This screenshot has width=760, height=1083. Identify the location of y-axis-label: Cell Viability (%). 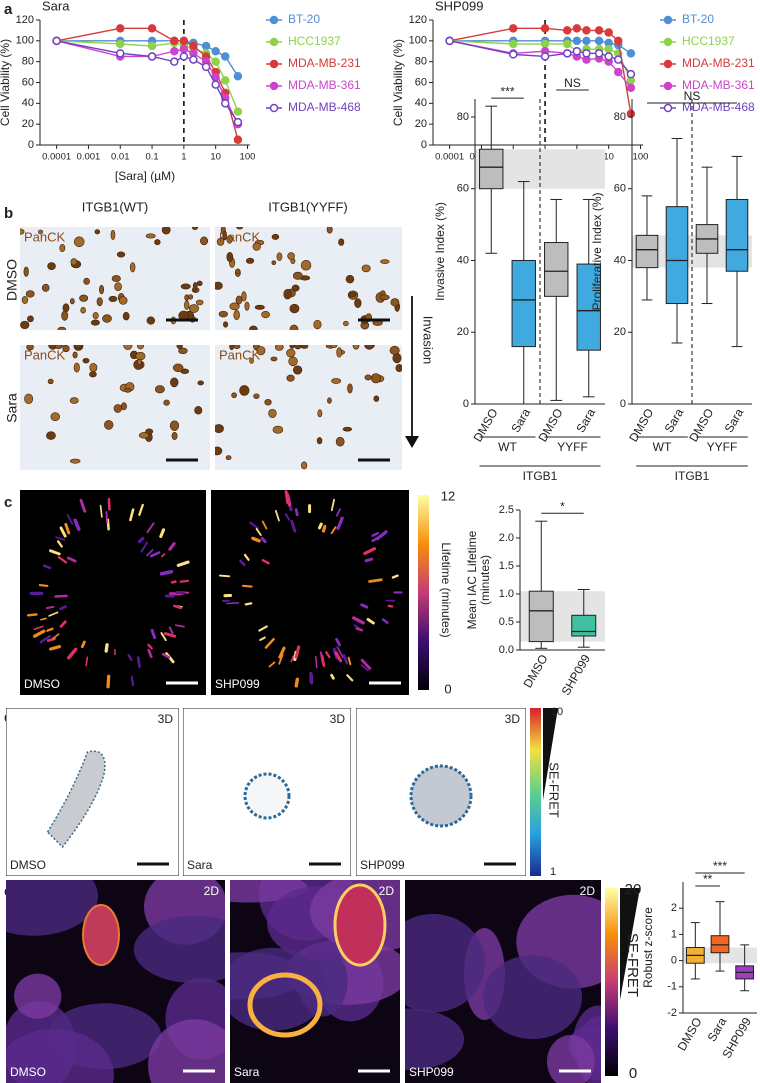
(6, 82).